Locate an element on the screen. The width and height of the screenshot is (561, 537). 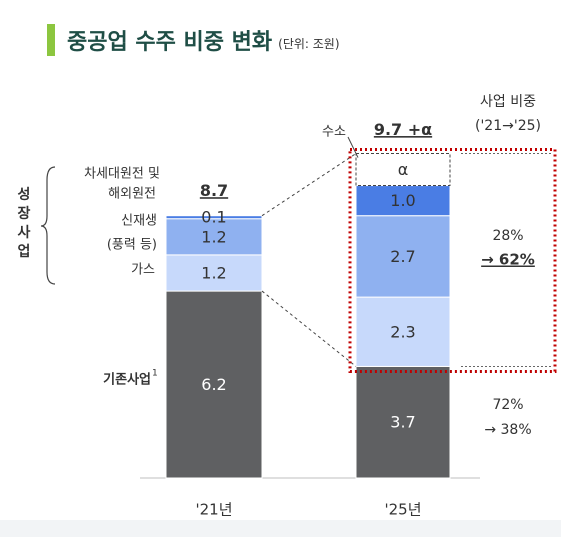
group-label-char: 장 is located at coordinates (24, 213).